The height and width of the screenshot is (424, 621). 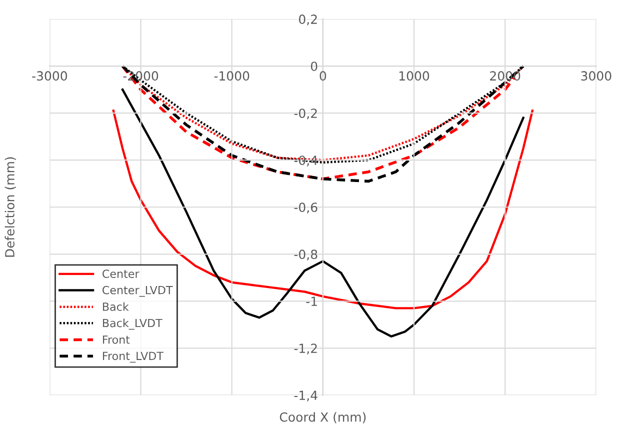 I want to click on x-tick-label: 1000, so click(x=414, y=76).